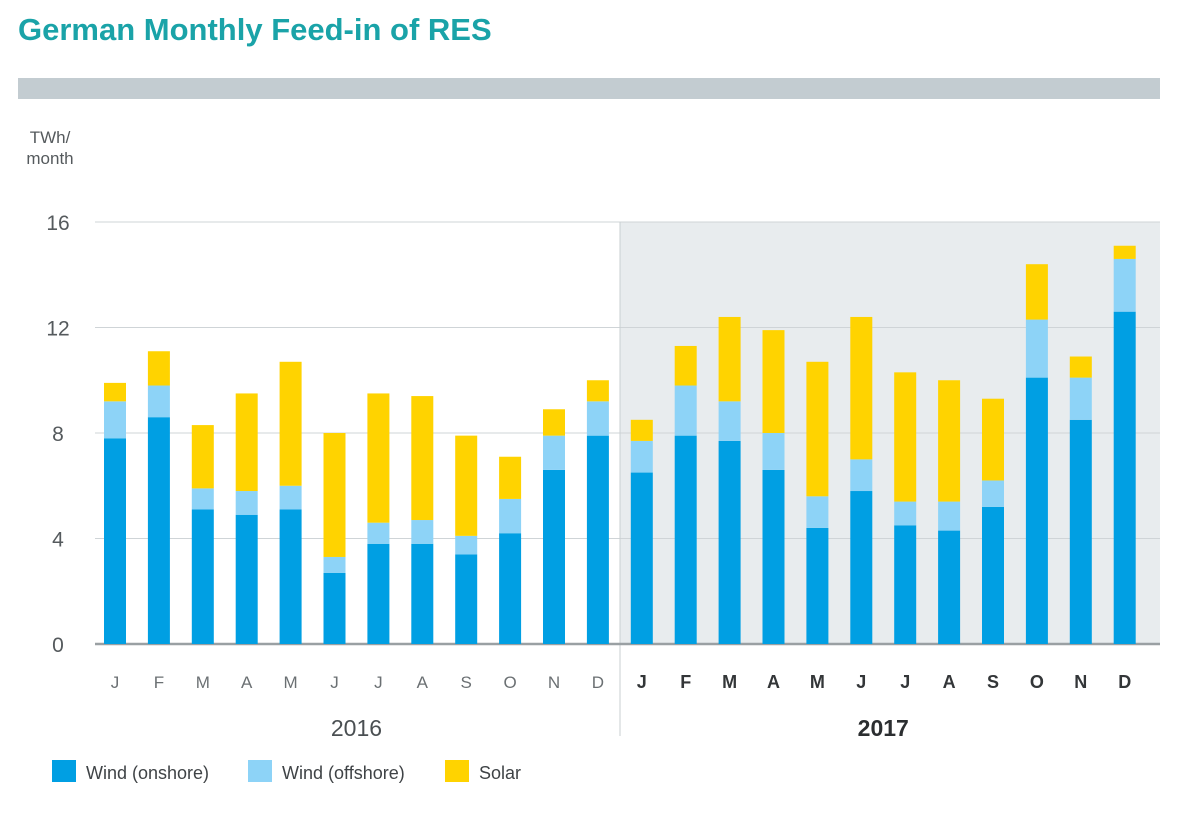 The image size is (1192, 820). Describe the element at coordinates (58, 434) in the screenshot. I see `y-tick-label: 8` at that location.